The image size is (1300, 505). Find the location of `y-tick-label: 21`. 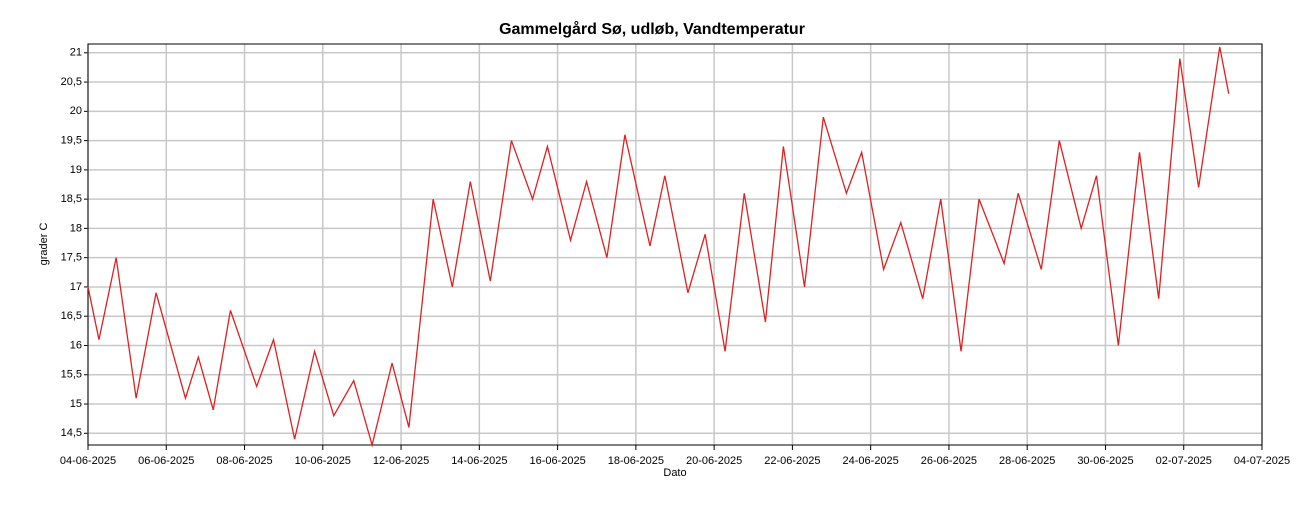

y-tick-label: 21 is located at coordinates (76, 53).